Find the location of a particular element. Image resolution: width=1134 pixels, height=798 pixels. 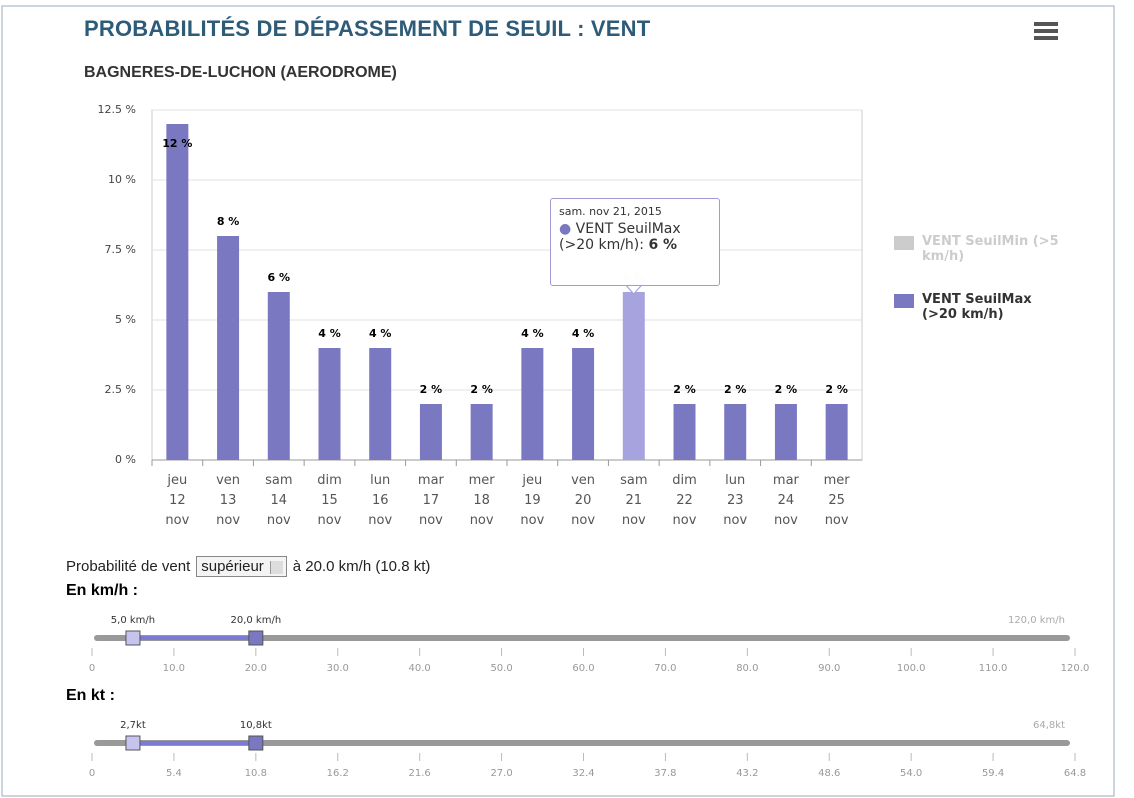

y-tick-label: 2.5 % is located at coordinates (120, 389).